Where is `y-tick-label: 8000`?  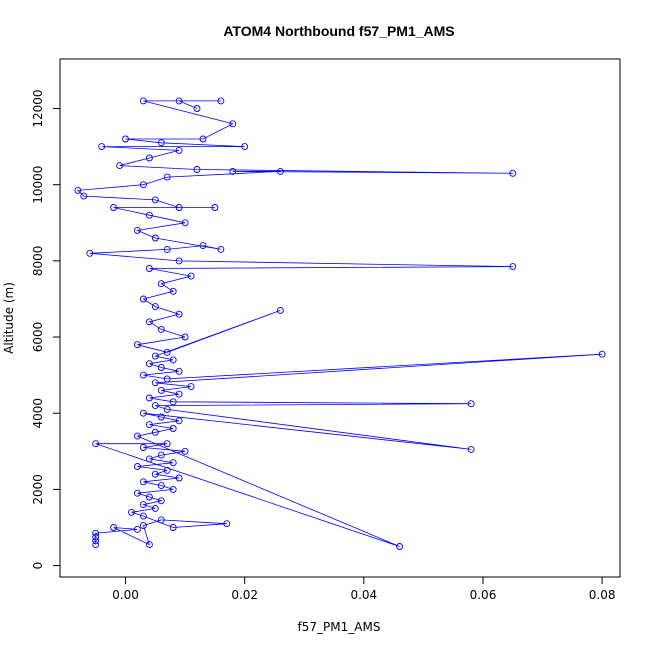 y-tick-label: 8000 is located at coordinates (38, 261).